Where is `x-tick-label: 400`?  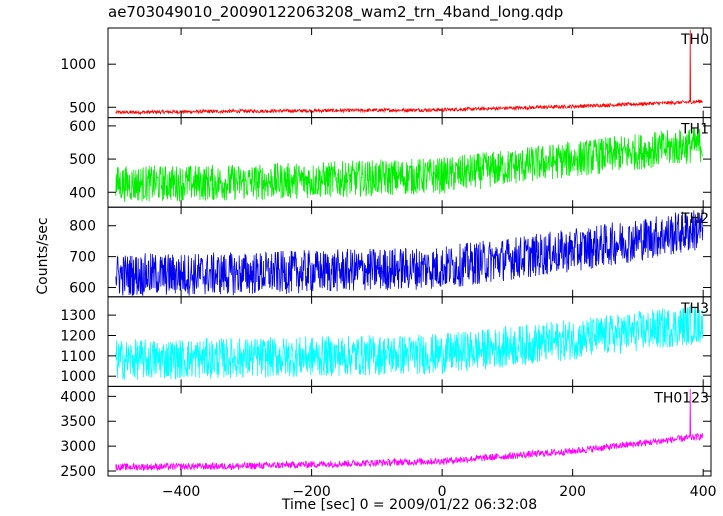
x-tick-label: 400 is located at coordinates (703, 492).